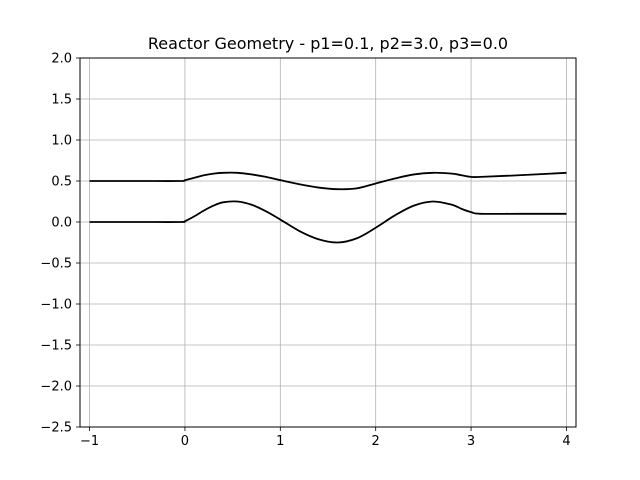 The image size is (640, 480). What do you see at coordinates (56, 428) in the screenshot?
I see `y-tick-label: −2.5` at bounding box center [56, 428].